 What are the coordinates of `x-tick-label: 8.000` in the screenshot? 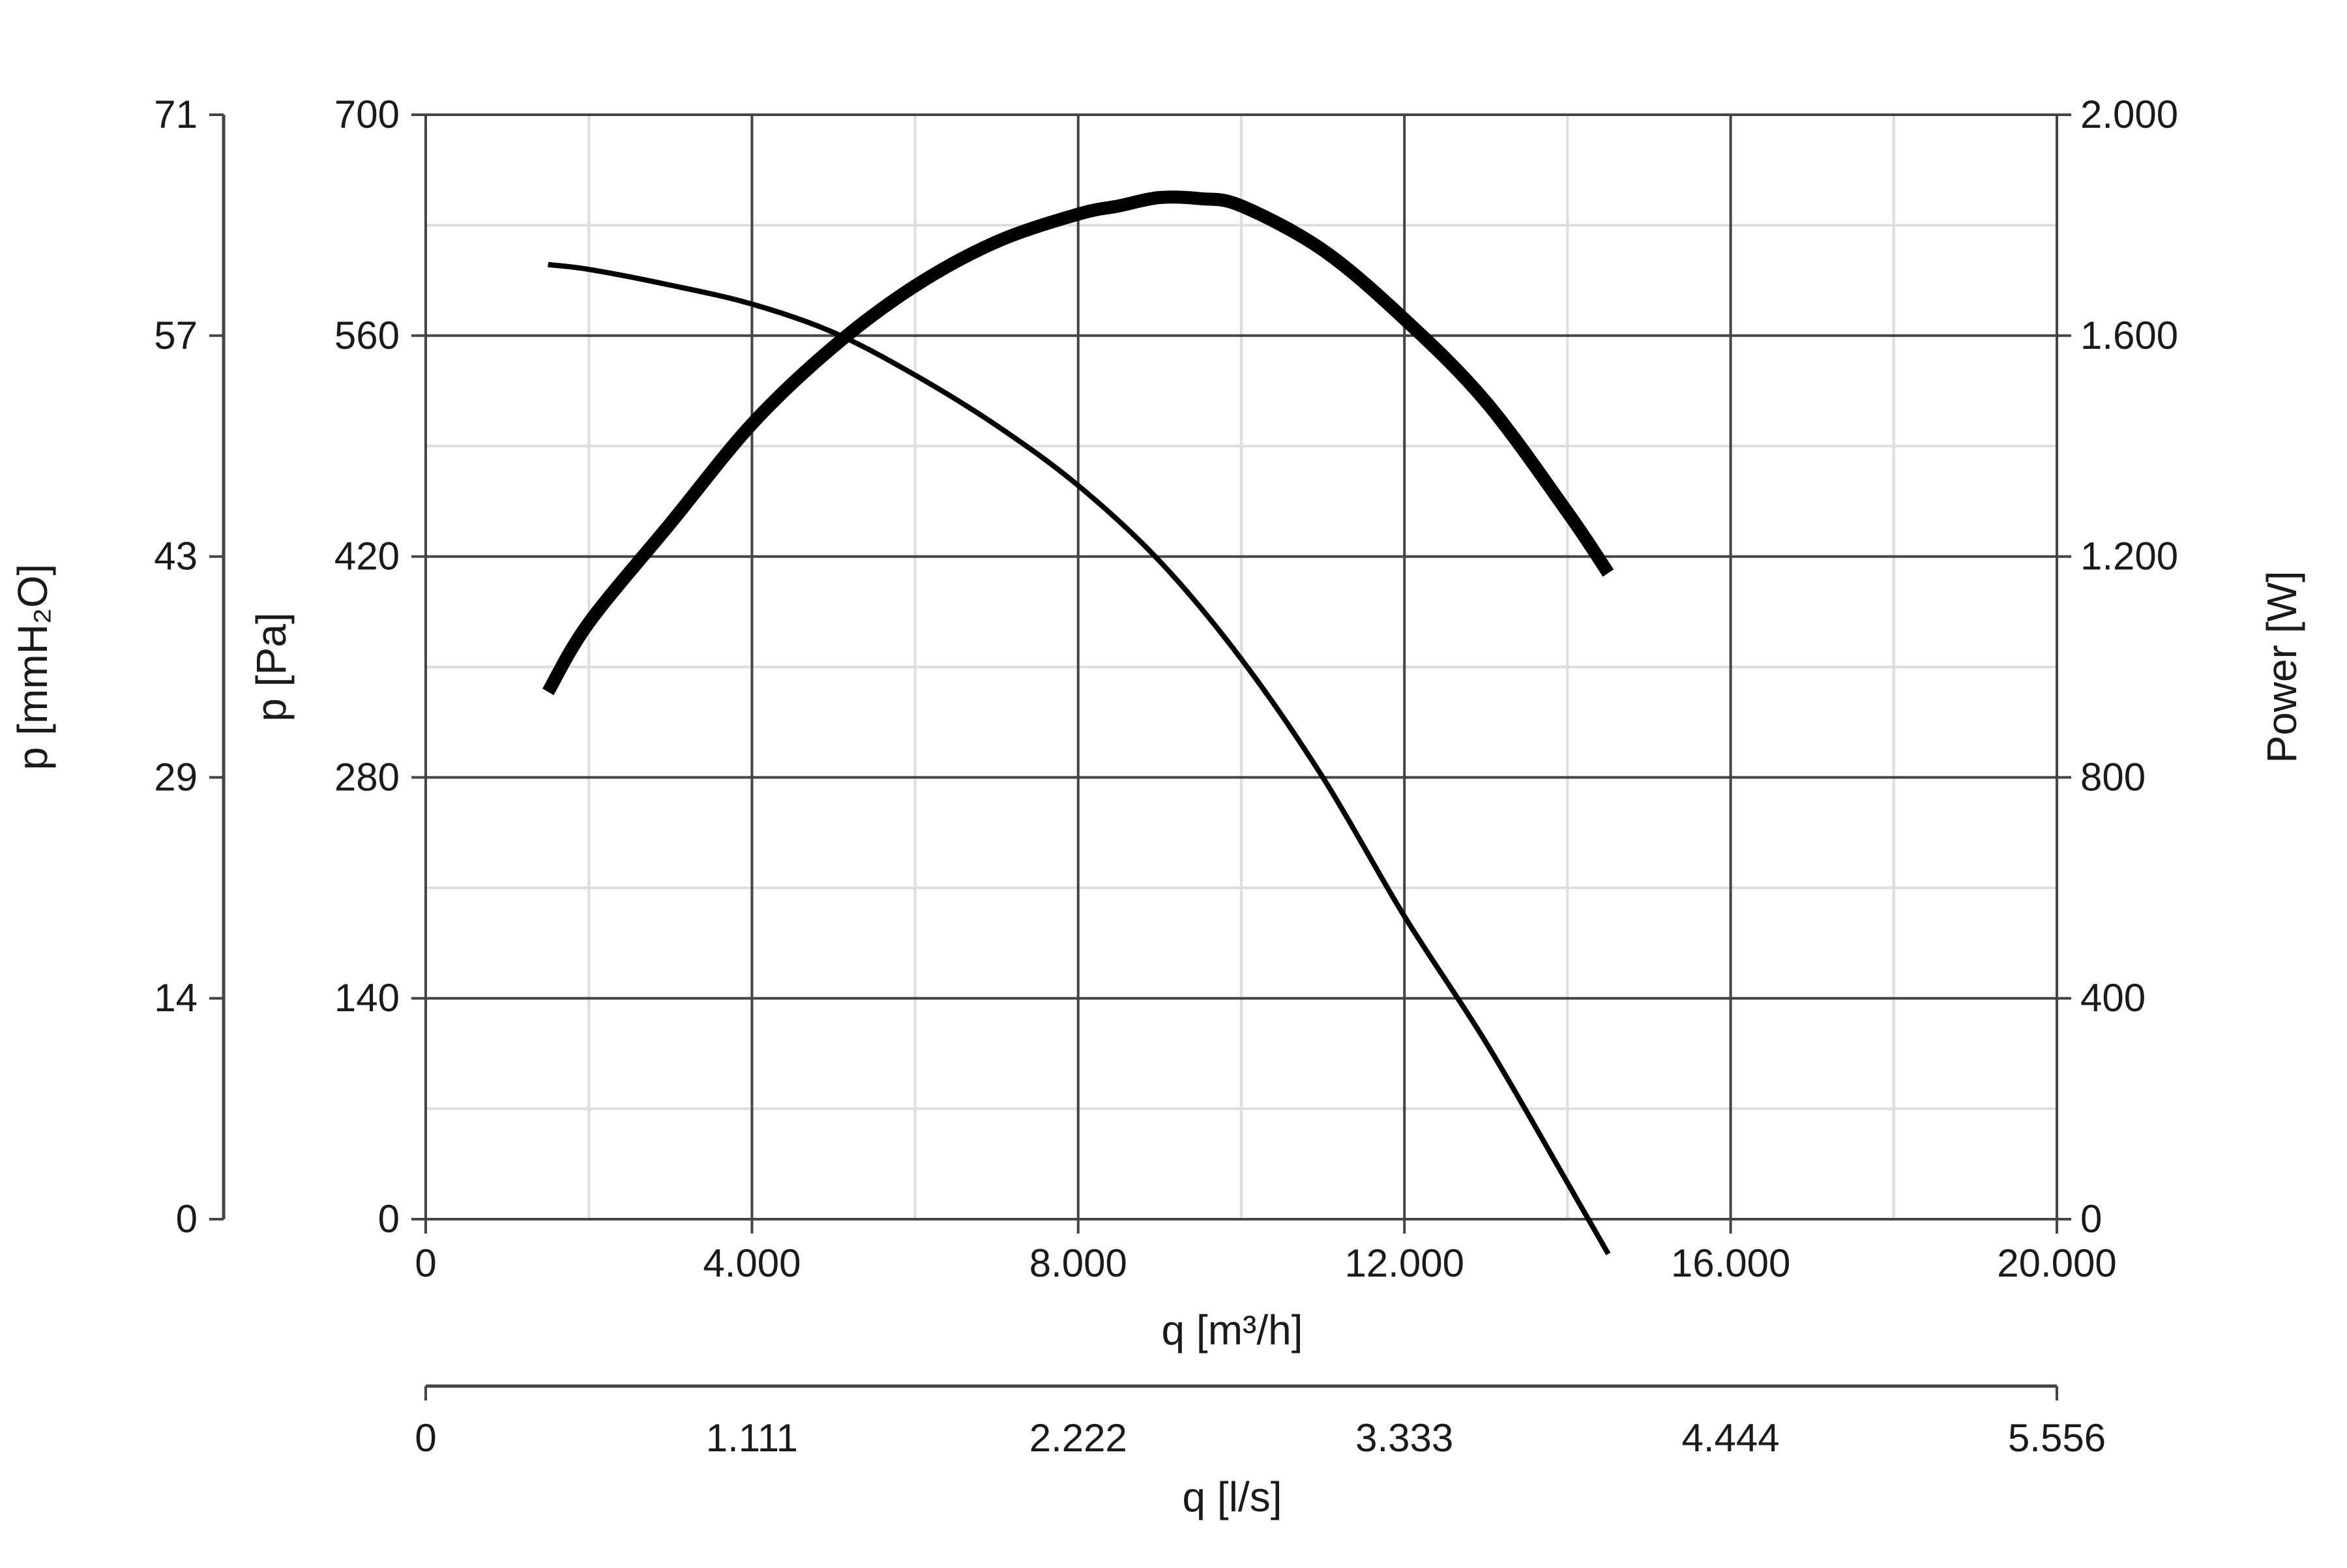 It's located at (1078, 1263).